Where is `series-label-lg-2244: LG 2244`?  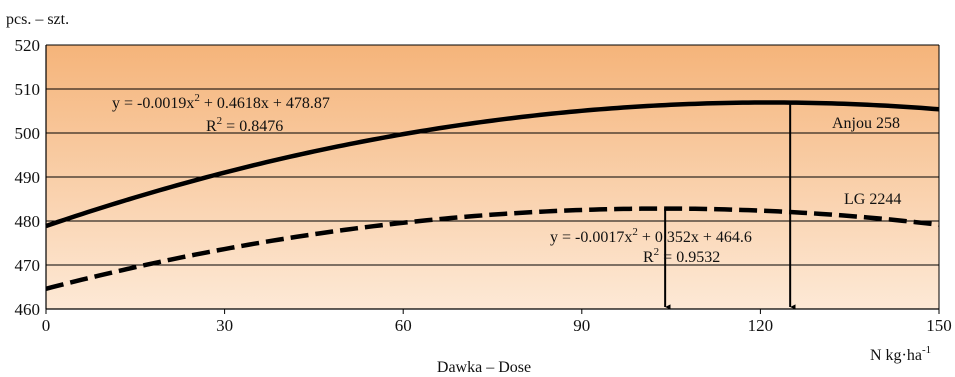
series-label-lg-2244: LG 2244 is located at coordinates (872, 199).